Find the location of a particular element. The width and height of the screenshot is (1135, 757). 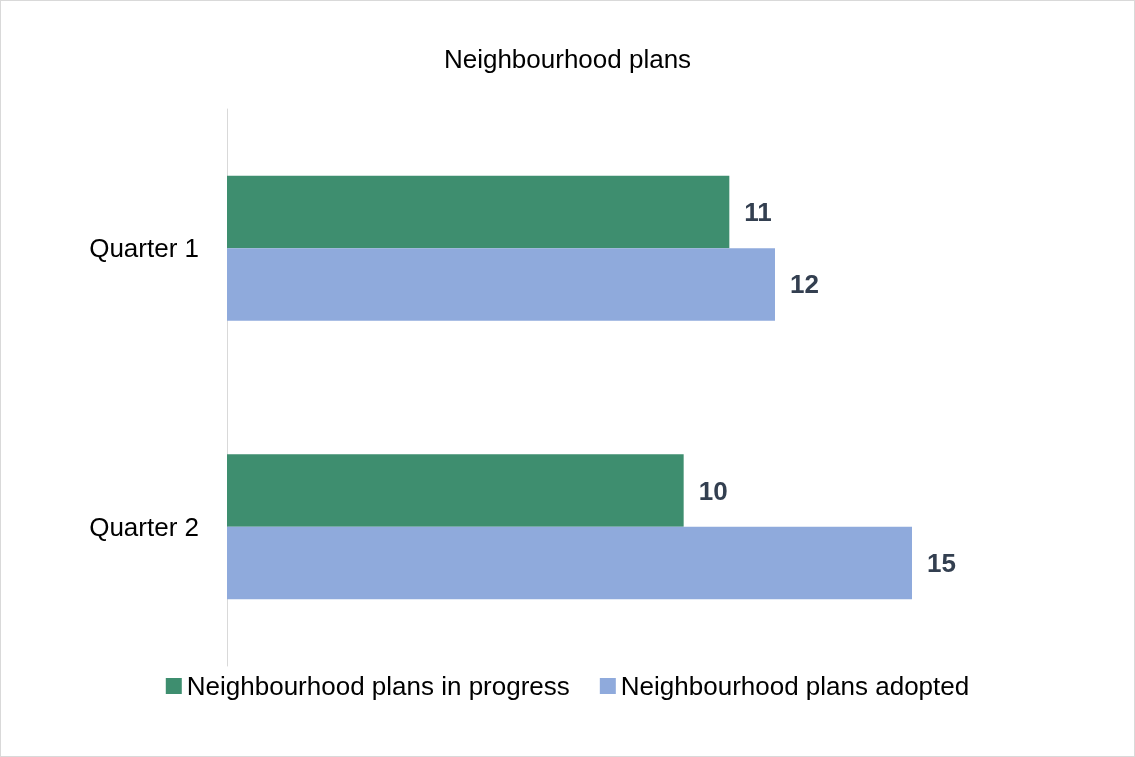

data-label: 15 is located at coordinates (941, 562).